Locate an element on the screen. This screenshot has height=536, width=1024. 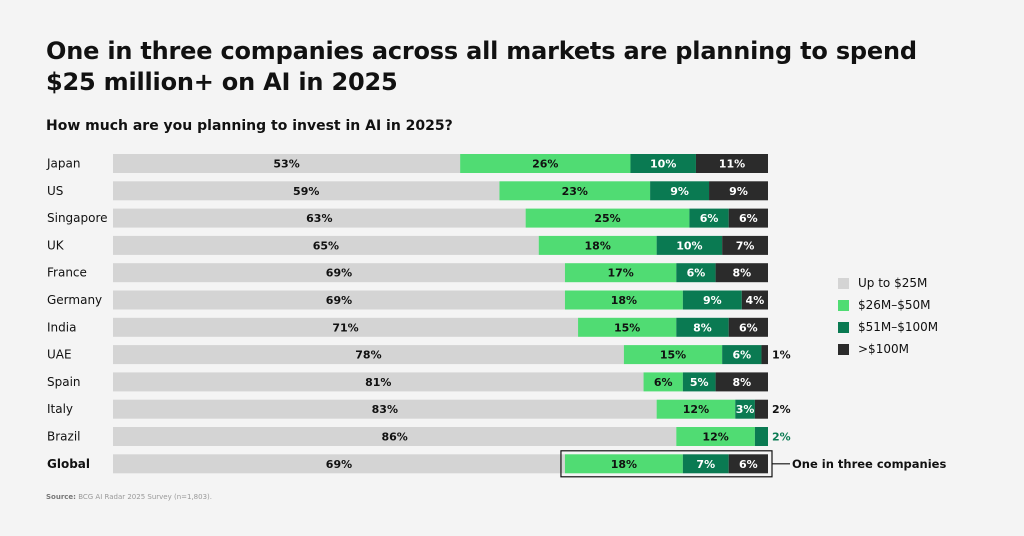
data-label: 83% is located at coordinates (385, 409).